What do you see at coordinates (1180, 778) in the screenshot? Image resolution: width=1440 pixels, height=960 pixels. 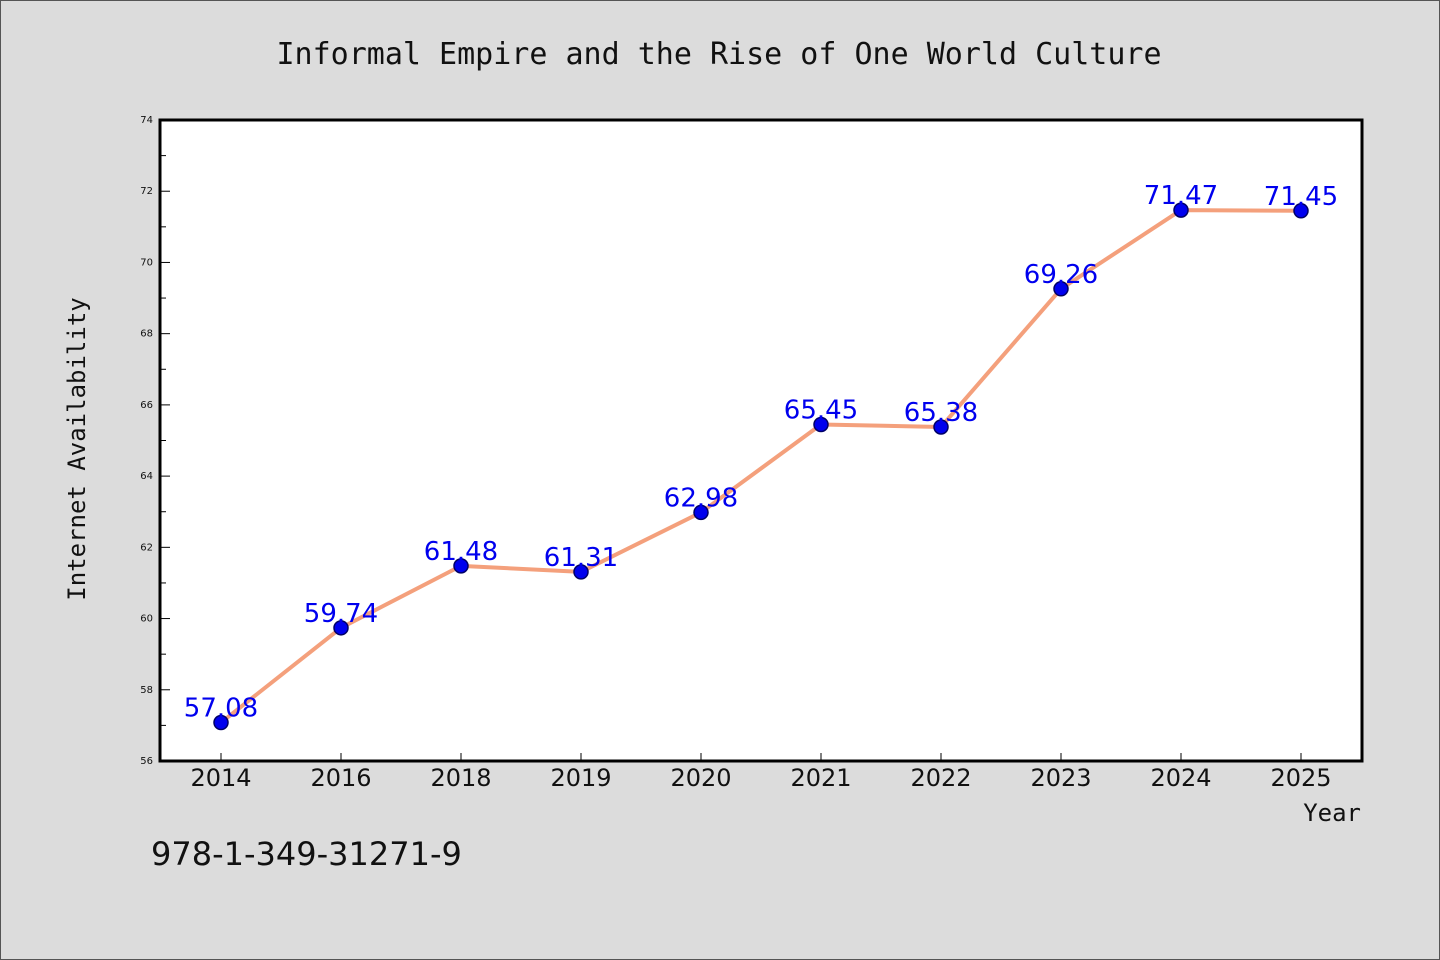 I see `x-tick-label: 2024` at bounding box center [1180, 778].